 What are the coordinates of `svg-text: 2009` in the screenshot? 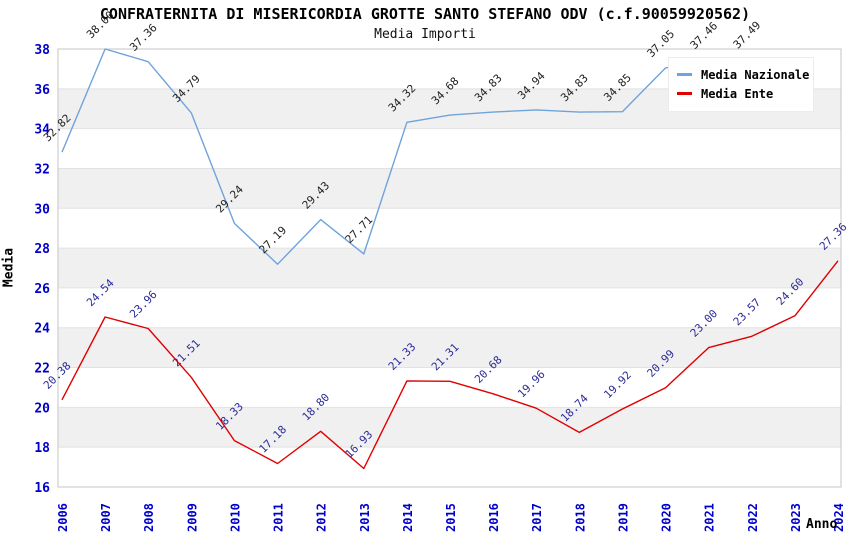 It's located at (192, 517).